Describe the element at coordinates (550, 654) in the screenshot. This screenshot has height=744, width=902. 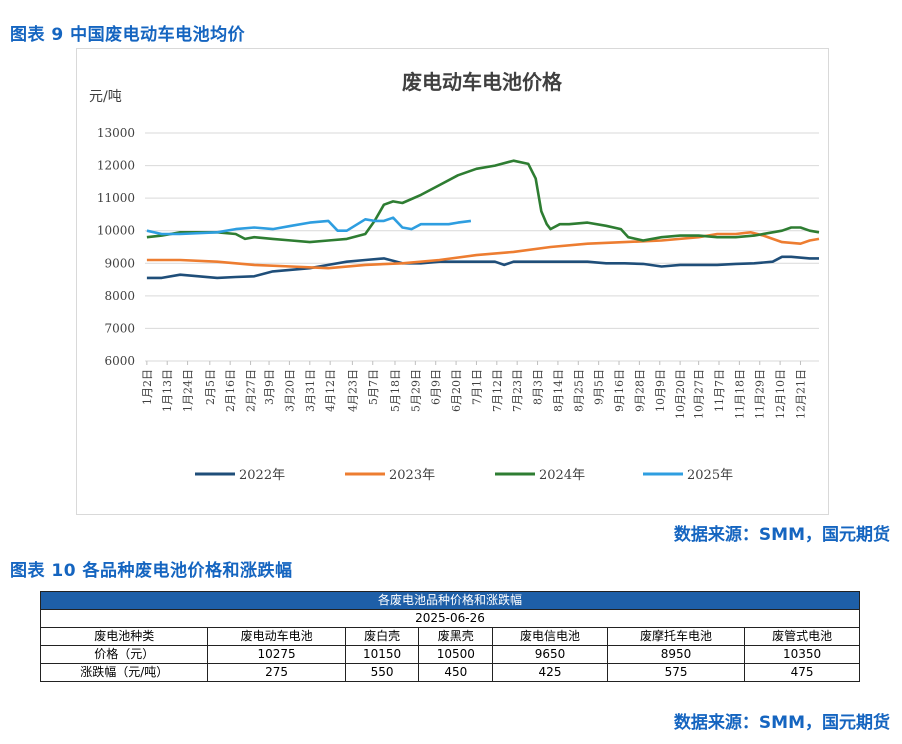
I see `table-cell: 9650` at that location.